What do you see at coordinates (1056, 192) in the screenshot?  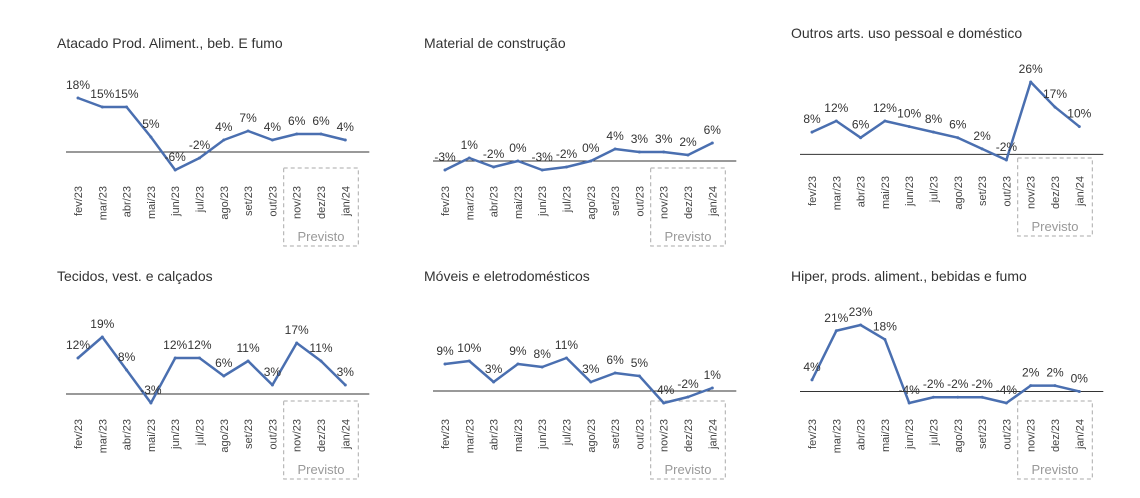 I see `x-tick-label: dez/23` at bounding box center [1056, 192].